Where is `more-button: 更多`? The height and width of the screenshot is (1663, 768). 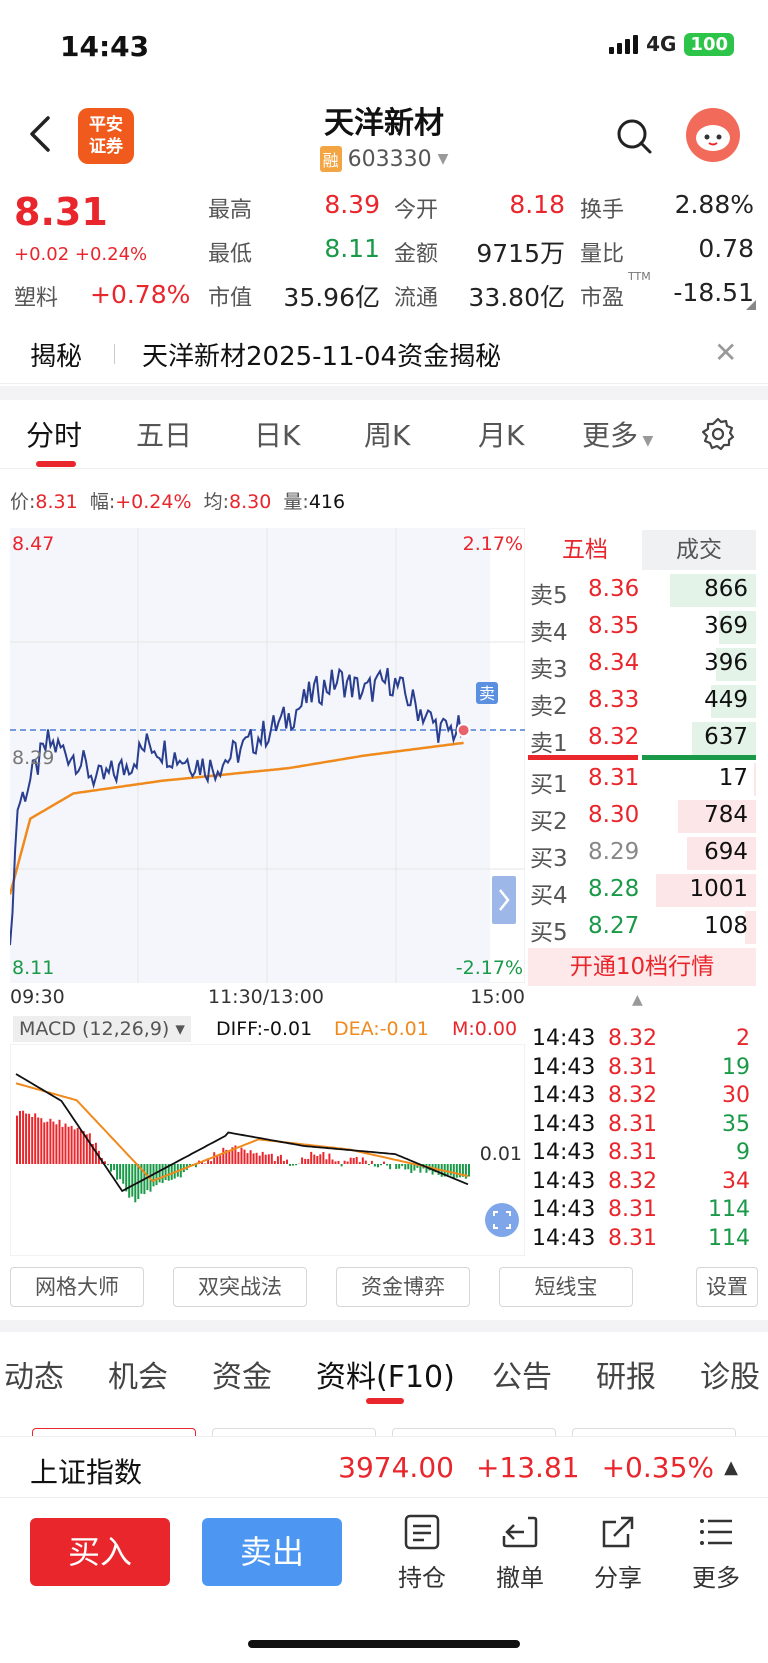 more-button: 更多 is located at coordinates (716, 1552).